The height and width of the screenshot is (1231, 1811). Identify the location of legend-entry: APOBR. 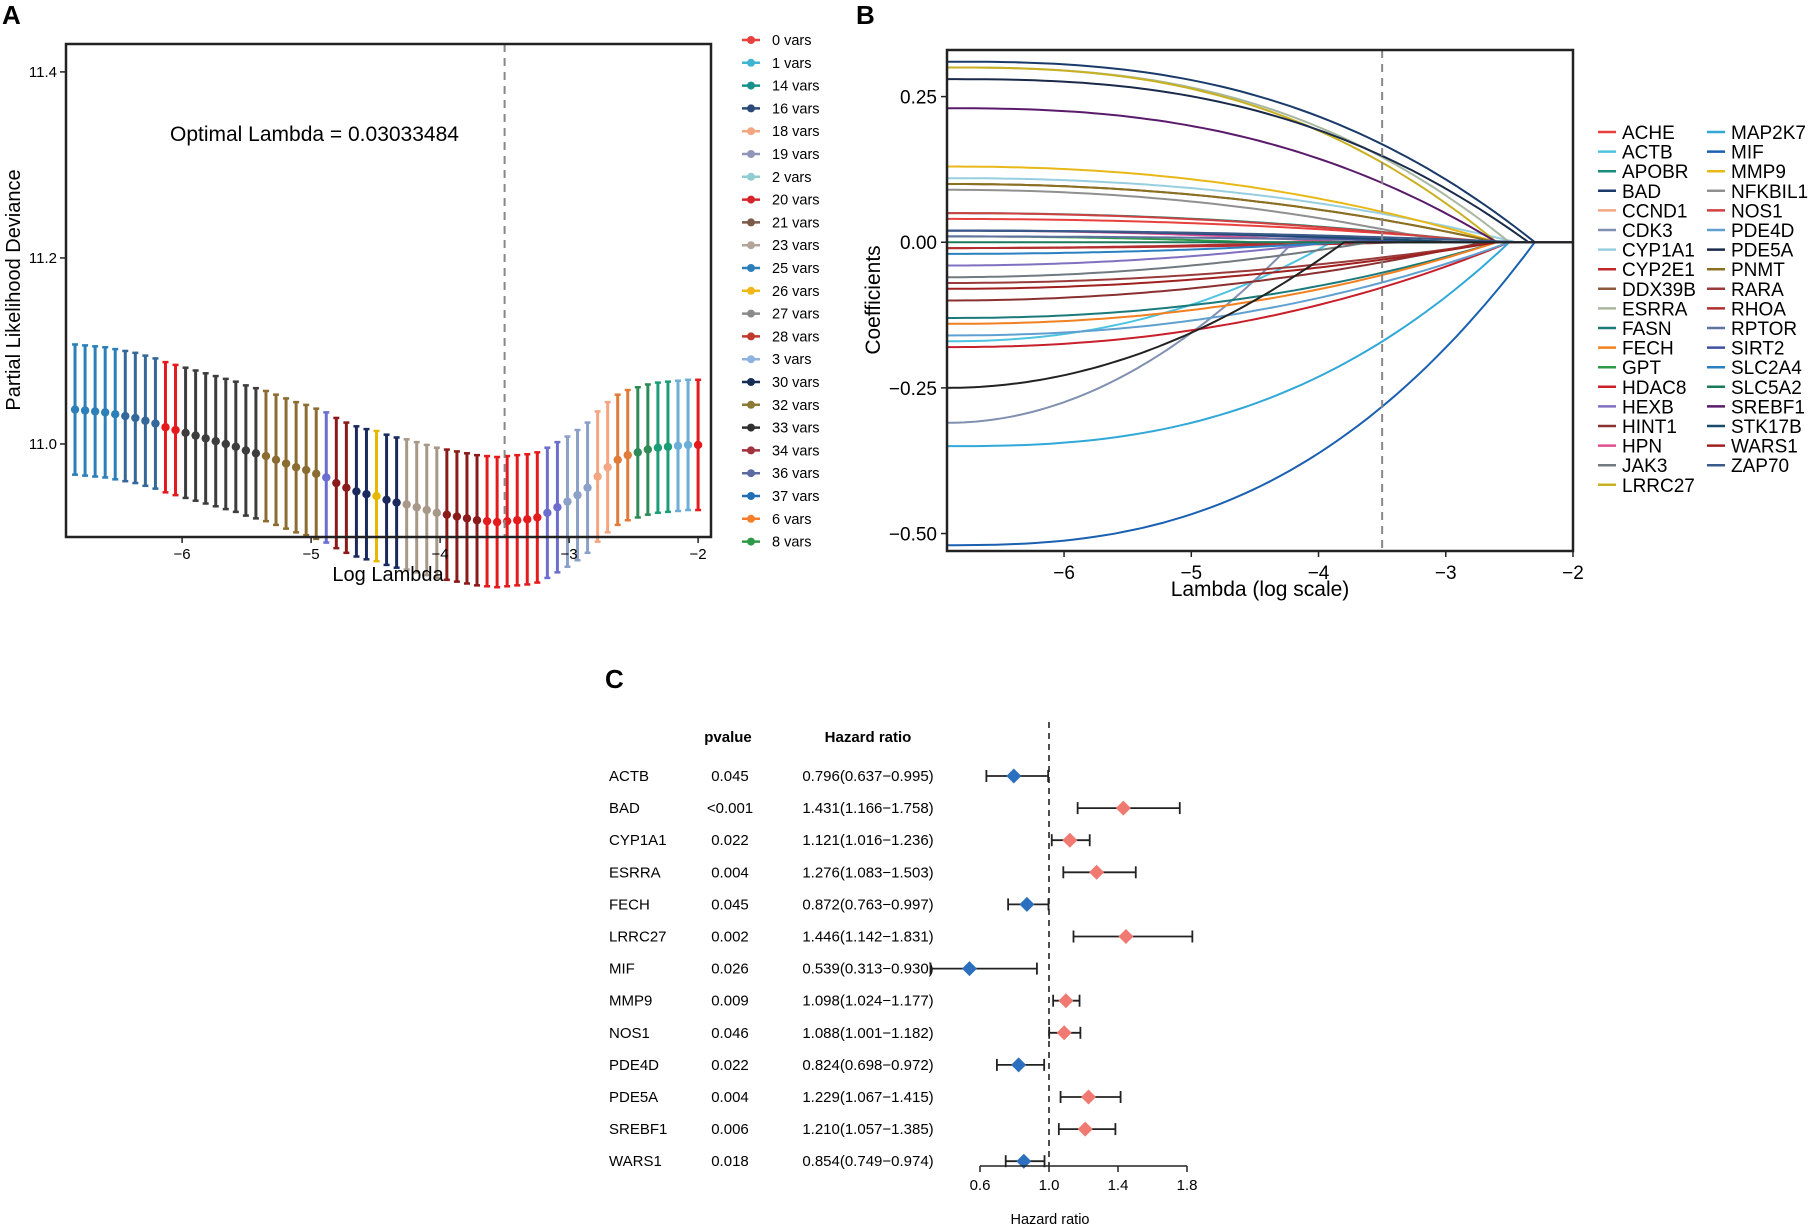
(1643, 172).